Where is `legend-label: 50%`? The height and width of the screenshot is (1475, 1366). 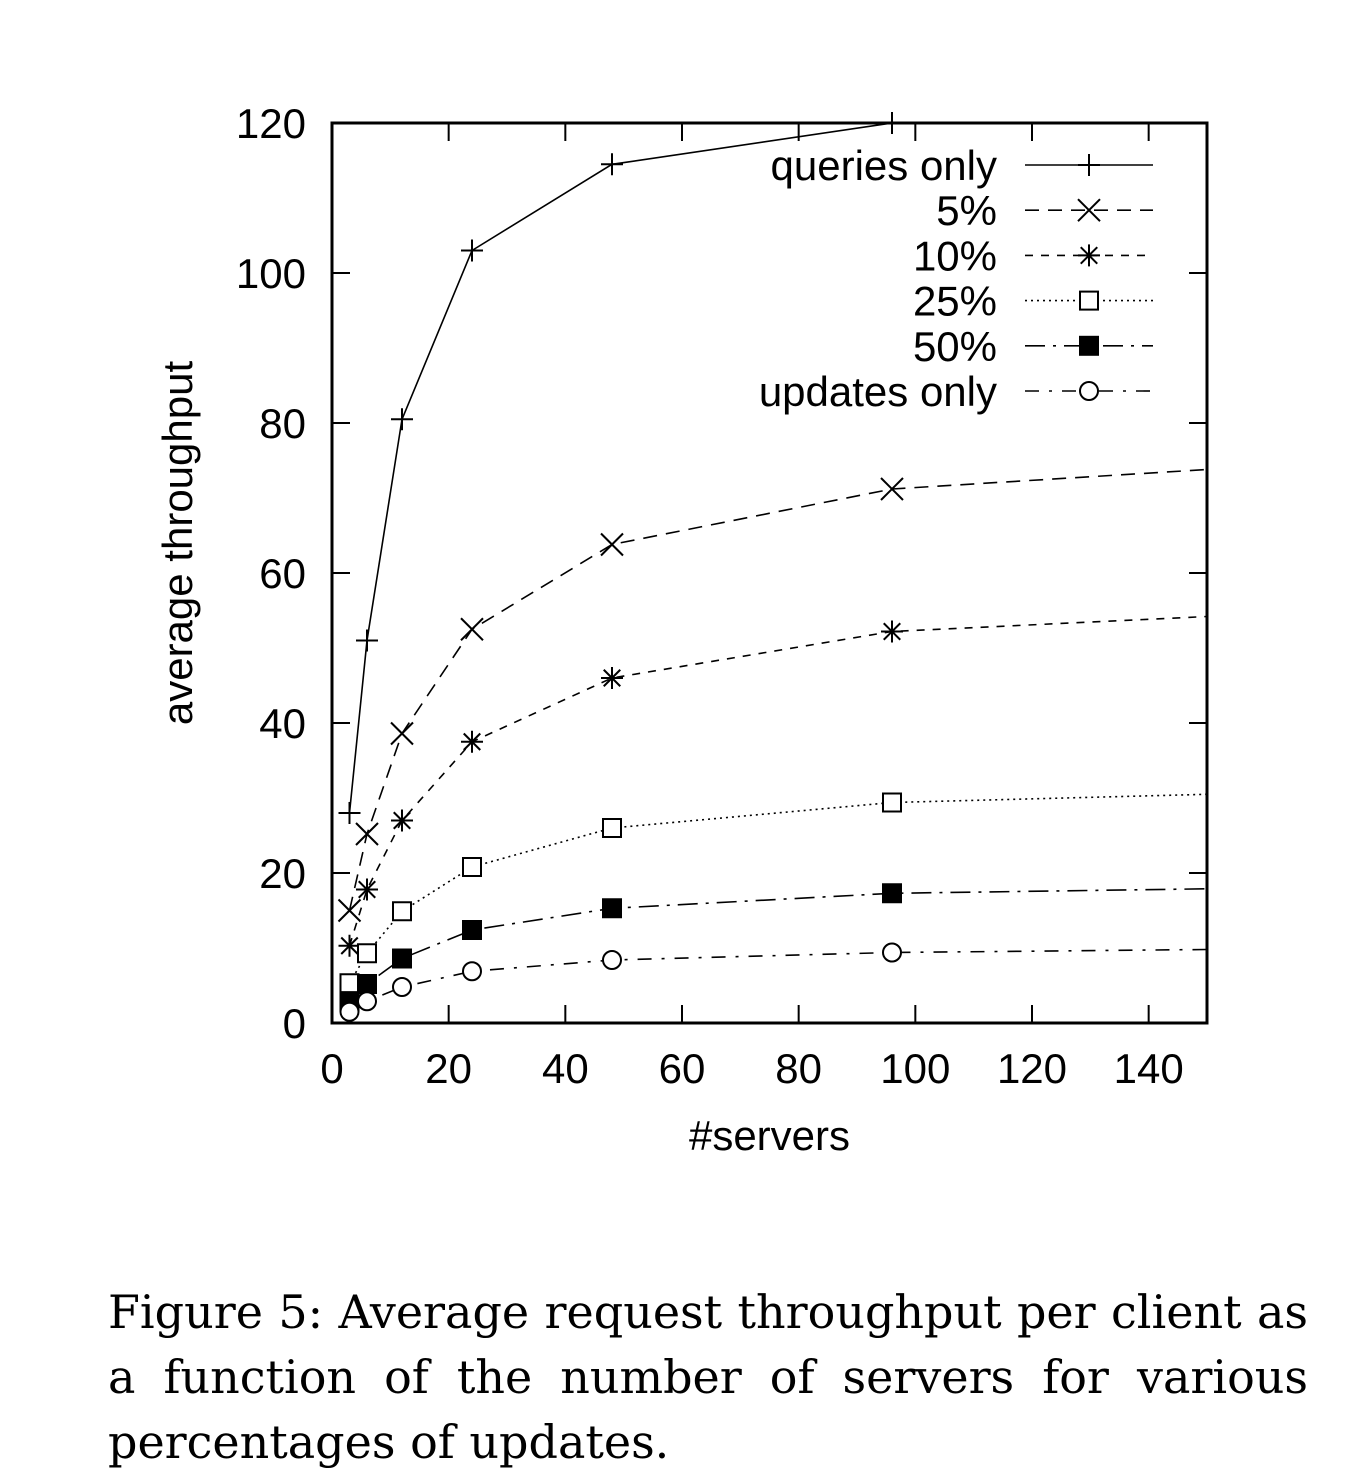
legend-label: 50% is located at coordinates (955, 346).